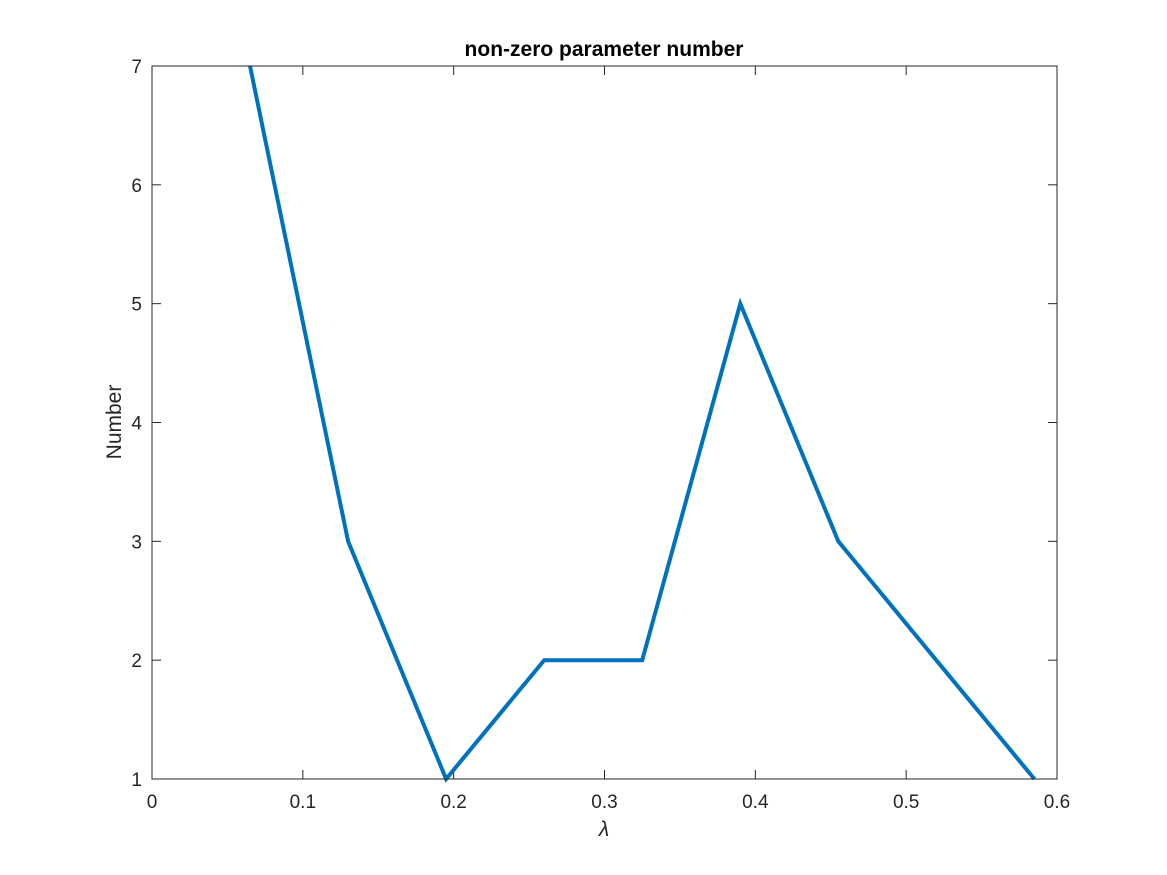  What do you see at coordinates (755, 802) in the screenshot?
I see `x-tick-label: 0.4` at bounding box center [755, 802].